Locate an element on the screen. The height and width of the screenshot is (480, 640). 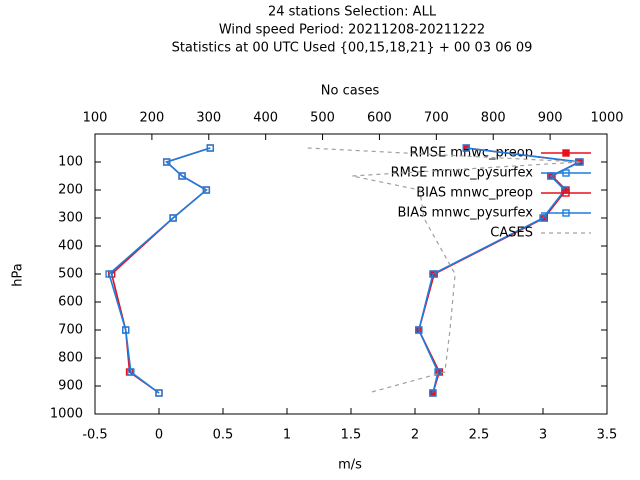
x-tick-label: 0 is located at coordinates (159, 435).